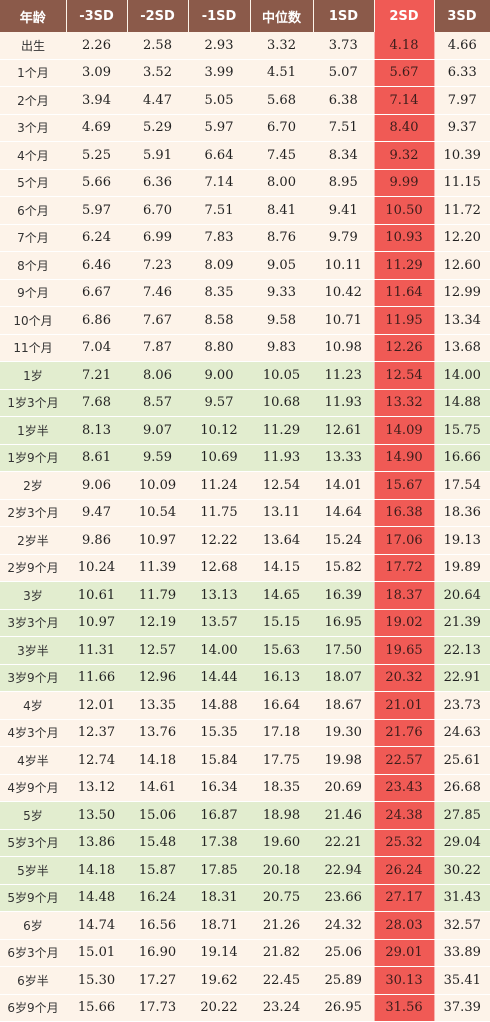 Image resolution: width=490 pixels, height=1022 pixels. Describe the element at coordinates (462, 870) in the screenshot. I see `value-cell-3sd: 30.22` at that location.